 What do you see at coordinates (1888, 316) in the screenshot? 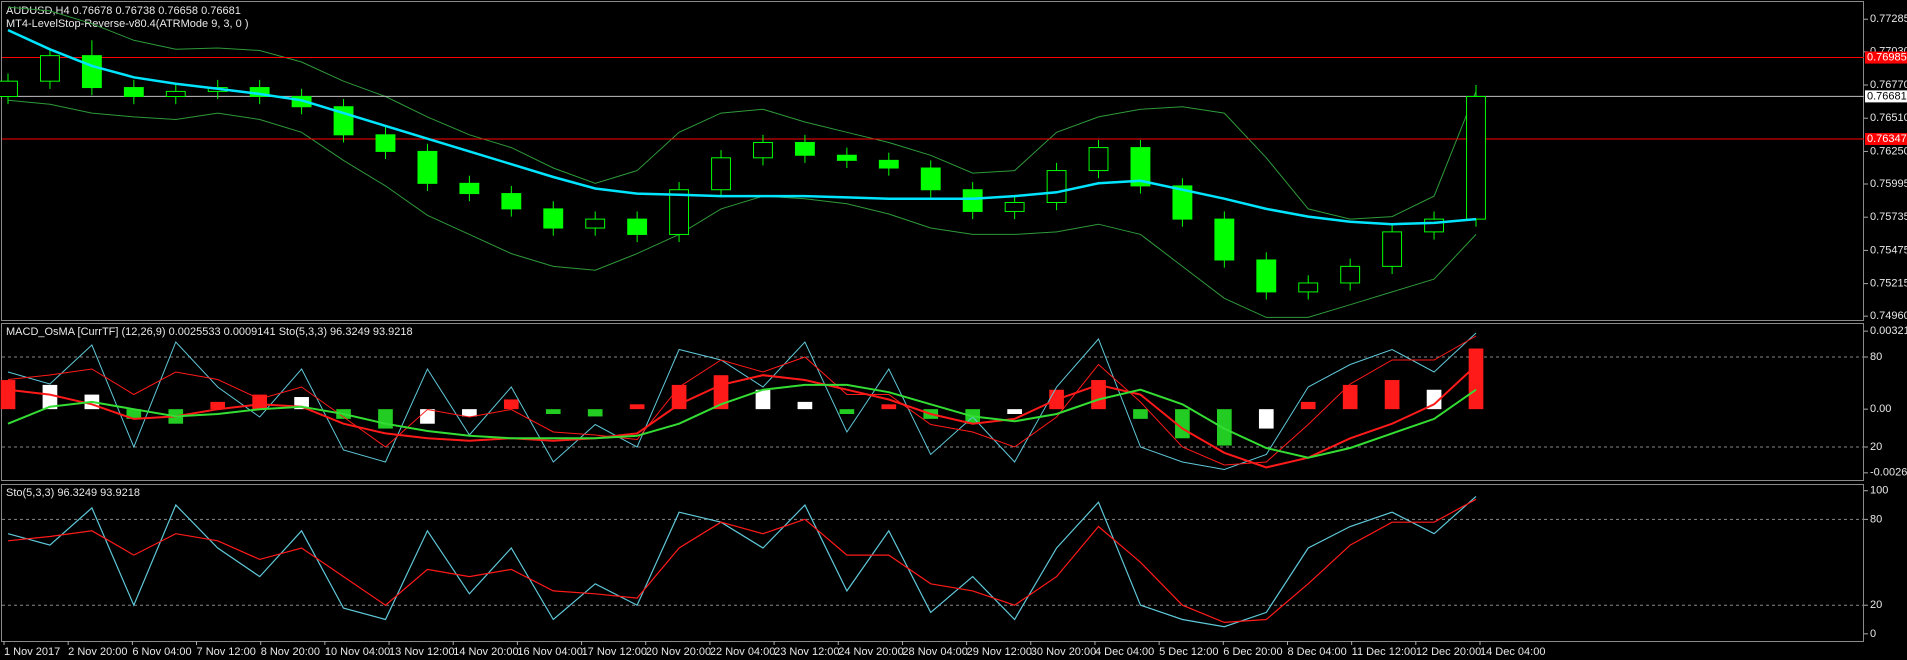
I see `y-tick-label: 0.74960` at bounding box center [1888, 316].